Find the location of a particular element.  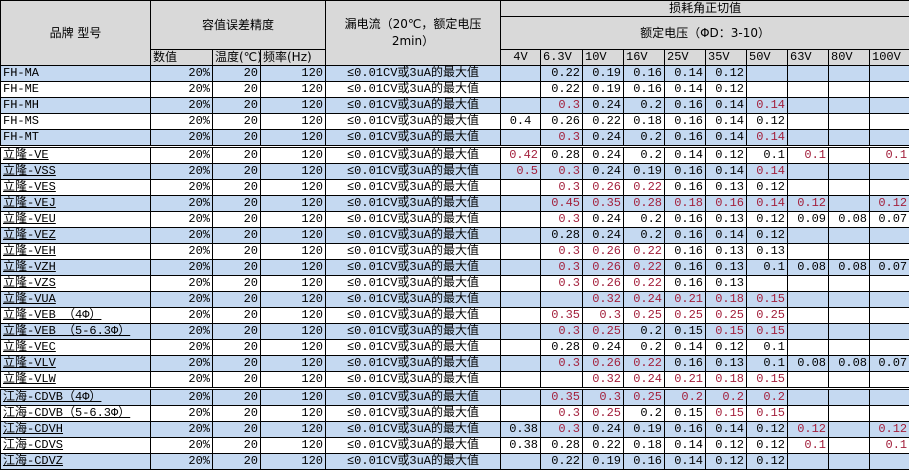

model-name-cell: 立隆-VLW is located at coordinates (75, 380).